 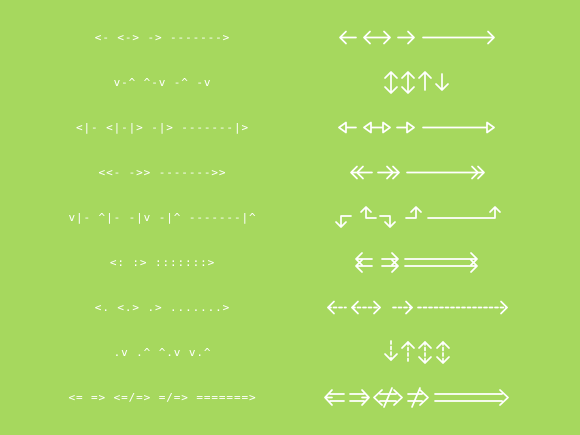 What do you see at coordinates (388, 172) in the screenshot?
I see `right-double-head-arrow-icon` at bounding box center [388, 172].